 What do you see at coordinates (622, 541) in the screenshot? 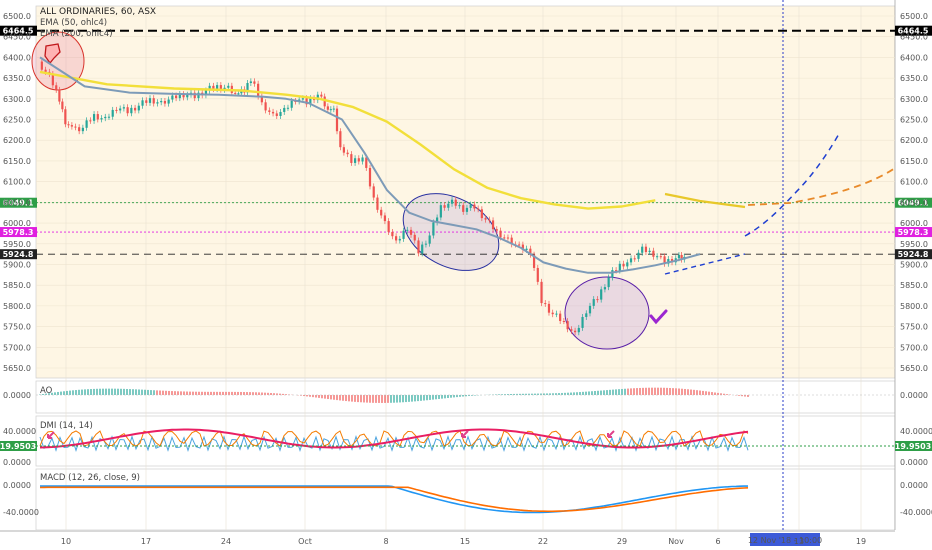
I see `x-tick-label: 29` at bounding box center [622, 541].